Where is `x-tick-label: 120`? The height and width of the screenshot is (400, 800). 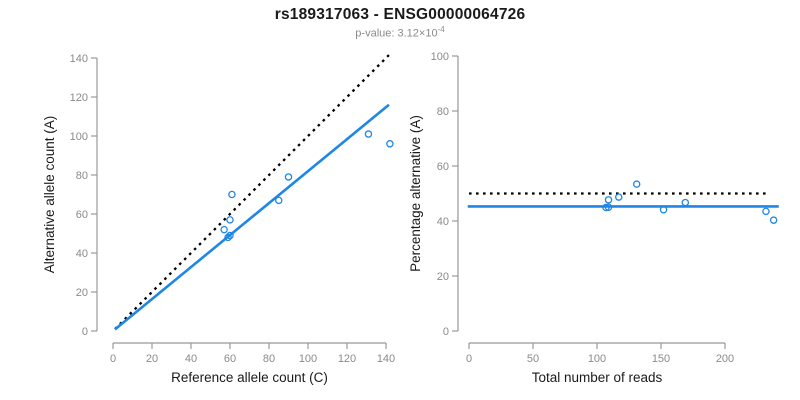 x-tick-label: 120 is located at coordinates (347, 359).